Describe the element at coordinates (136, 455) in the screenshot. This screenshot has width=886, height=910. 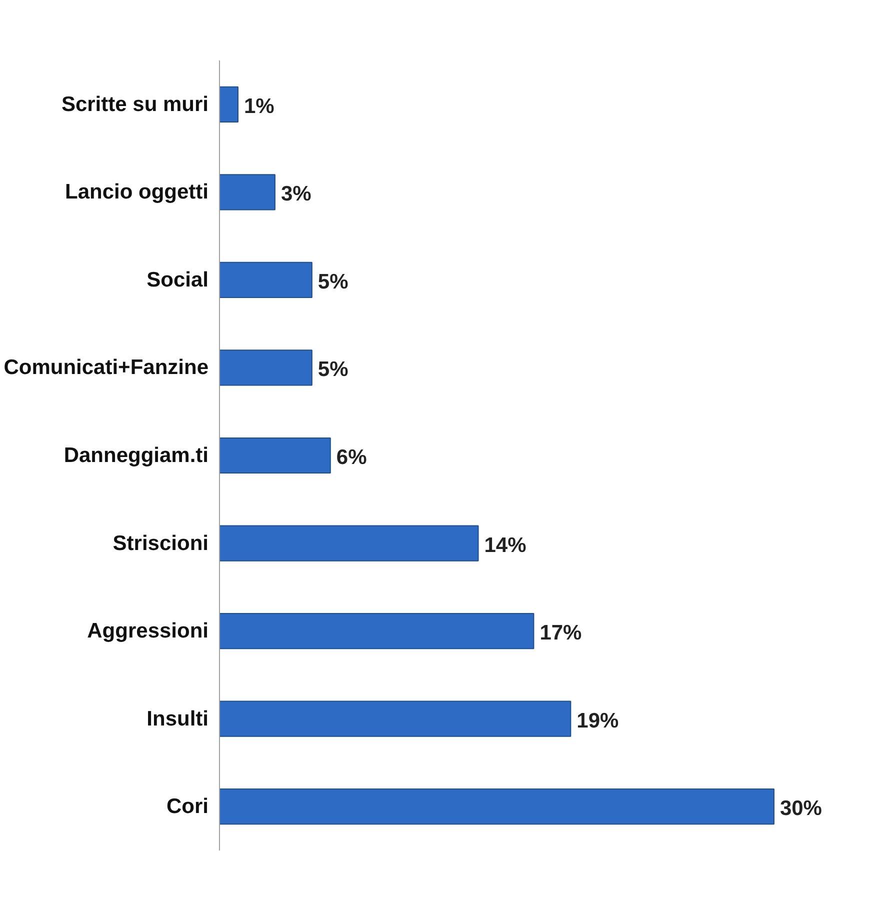
I see `y-tick-label: Danneggiam.ti` at that location.